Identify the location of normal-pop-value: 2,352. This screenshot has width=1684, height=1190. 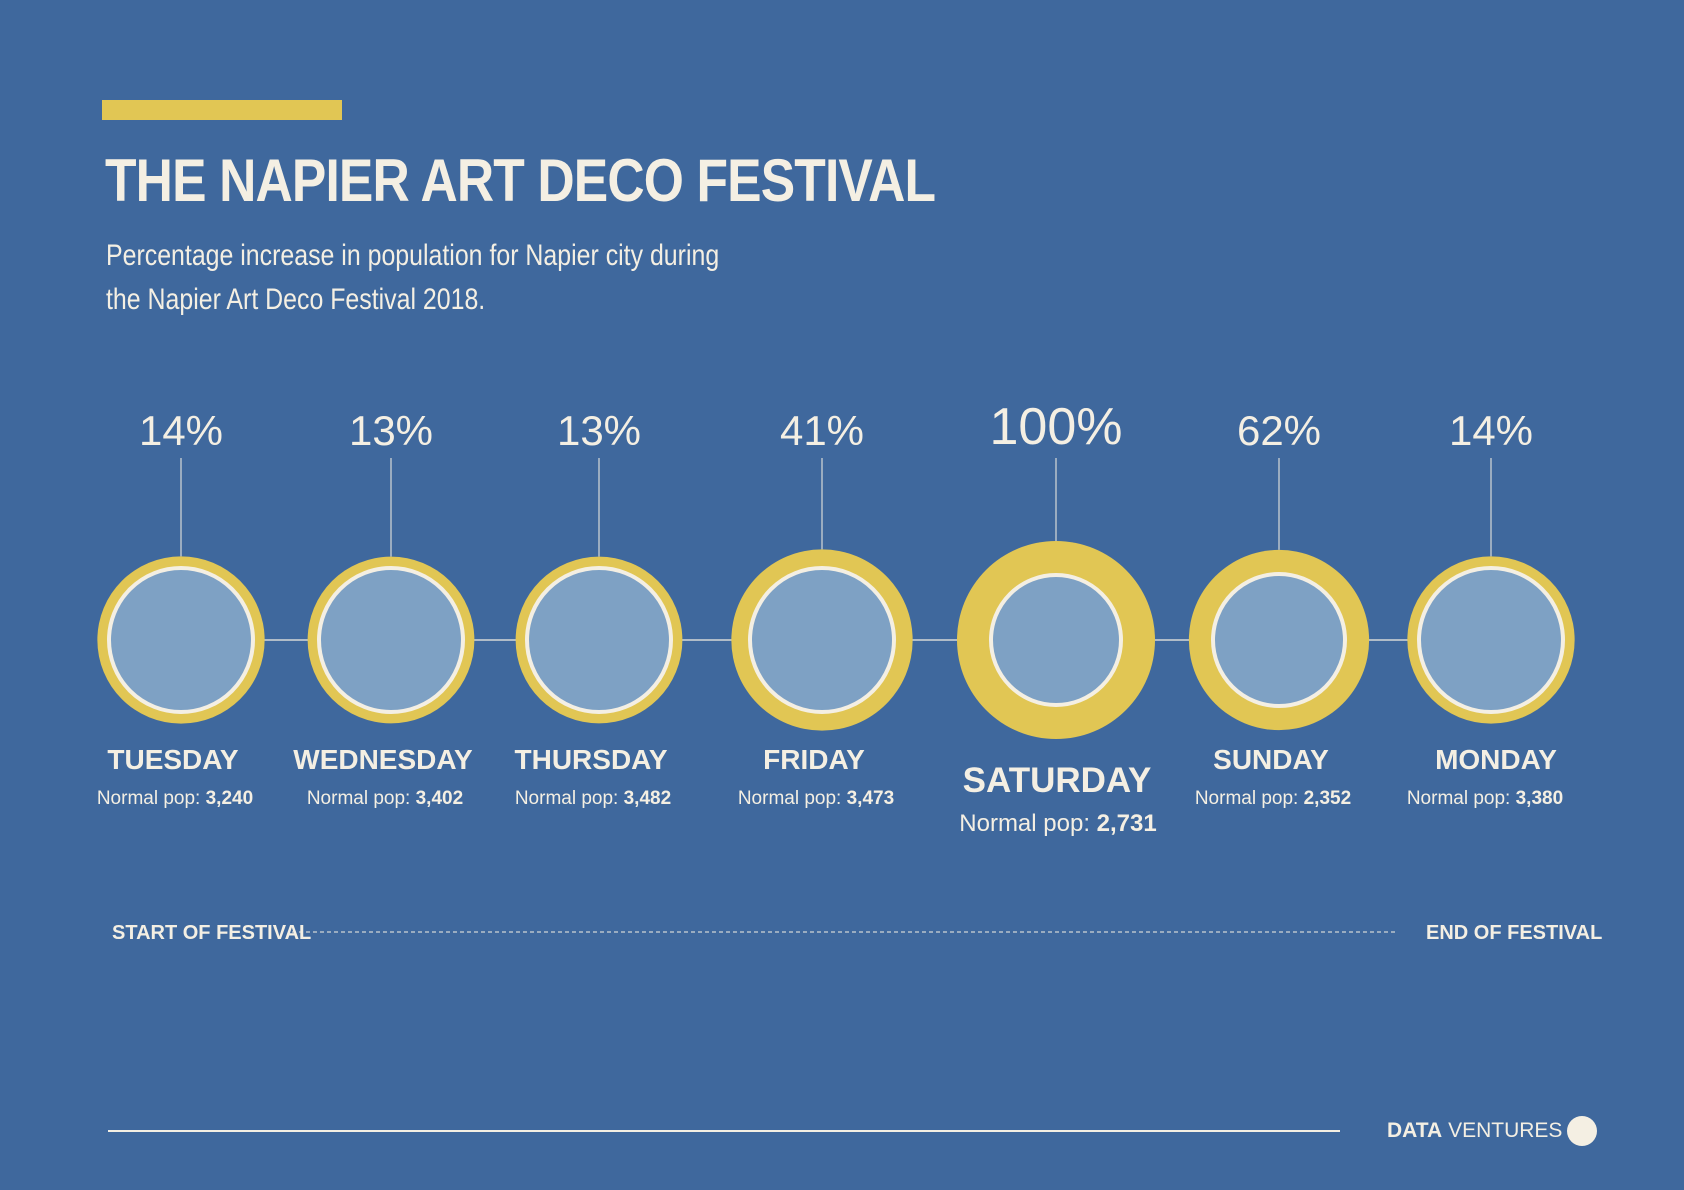
(1328, 798).